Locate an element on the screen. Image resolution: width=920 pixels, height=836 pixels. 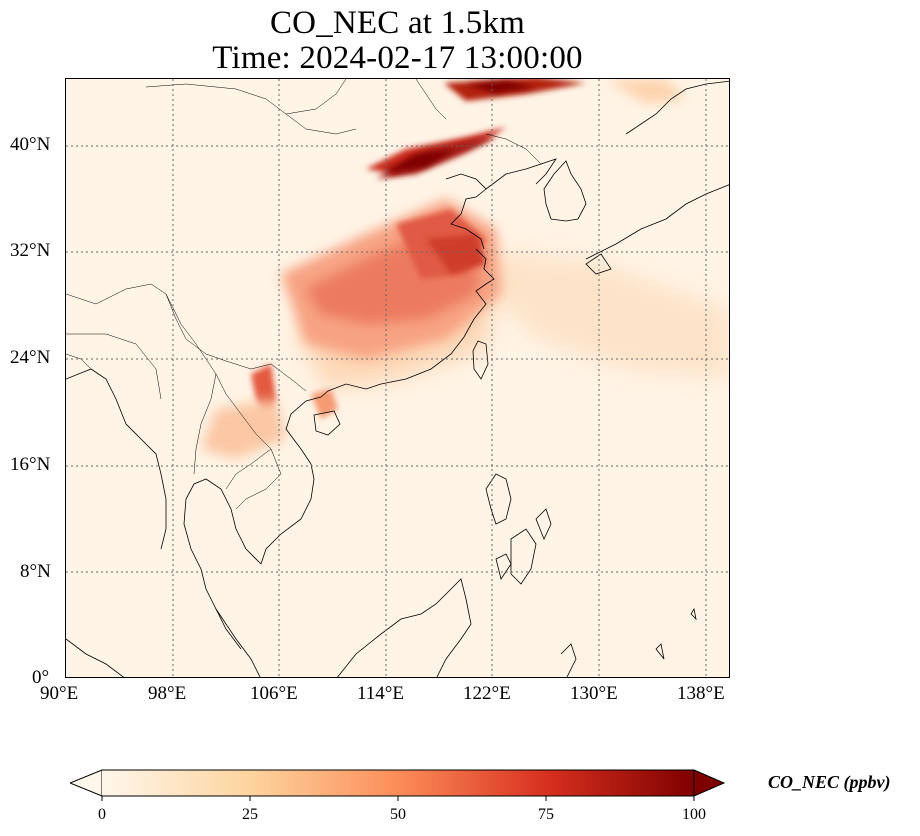
colorbar-tick-label: 75 is located at coordinates (546, 814).